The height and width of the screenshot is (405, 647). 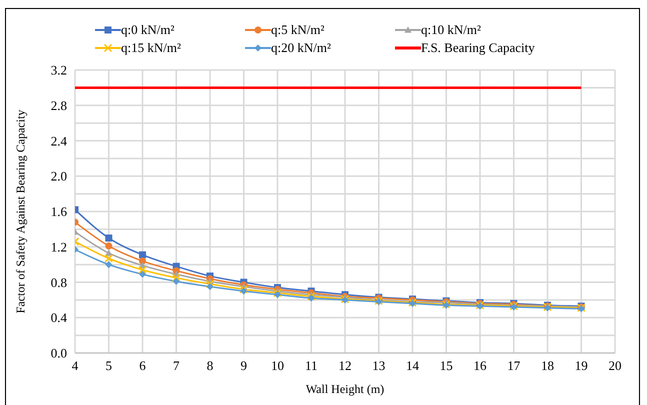 What do you see at coordinates (59, 212) in the screenshot?
I see `y-tick-label: 1.6` at bounding box center [59, 212].